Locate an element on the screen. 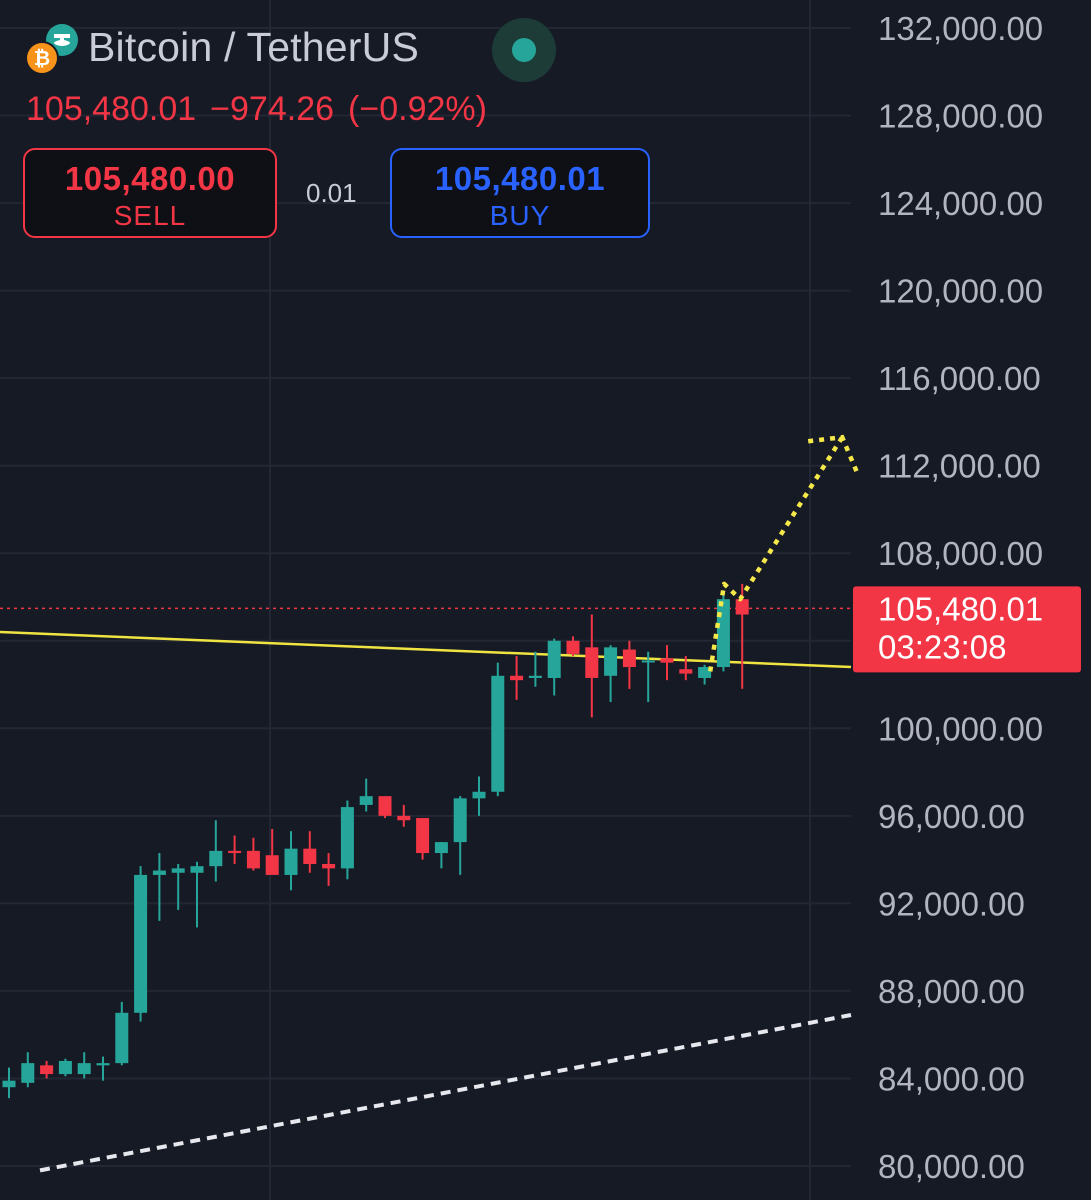  bitcoin-tether-icon: ₿ is located at coordinates (51, 49).